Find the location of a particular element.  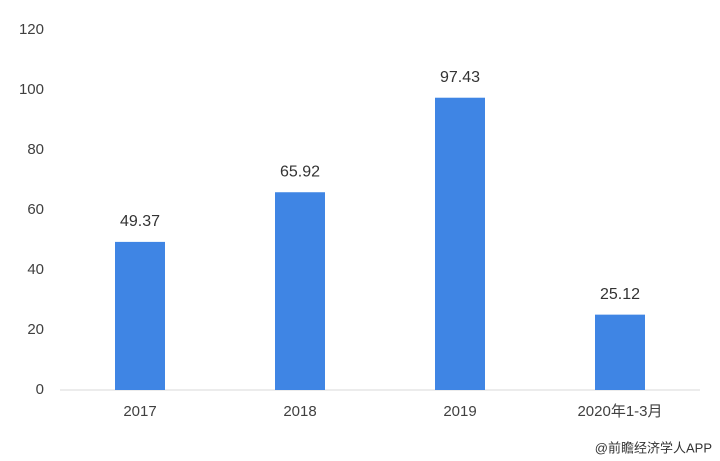

y-tick-label: 20 is located at coordinates (35, 329).